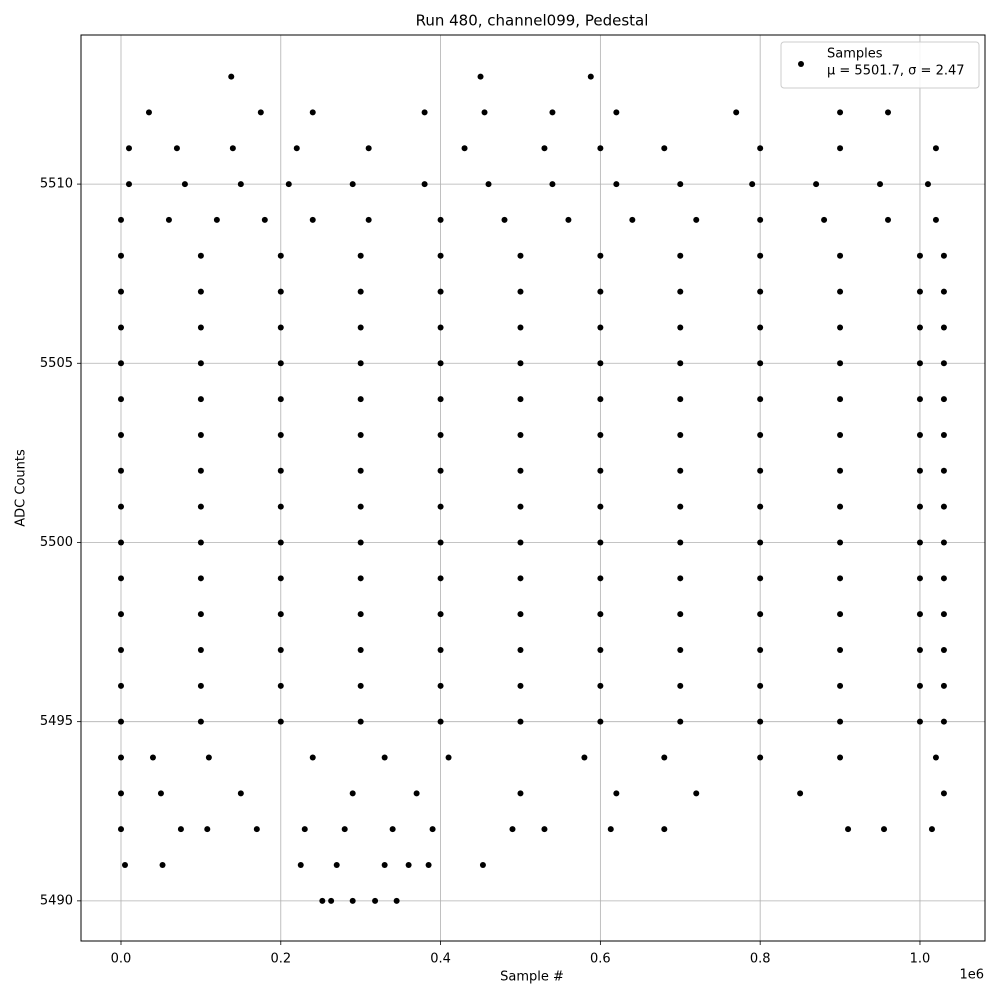  Describe the element at coordinates (760, 959) in the screenshot. I see `x-tick-label: 0.8` at that location.